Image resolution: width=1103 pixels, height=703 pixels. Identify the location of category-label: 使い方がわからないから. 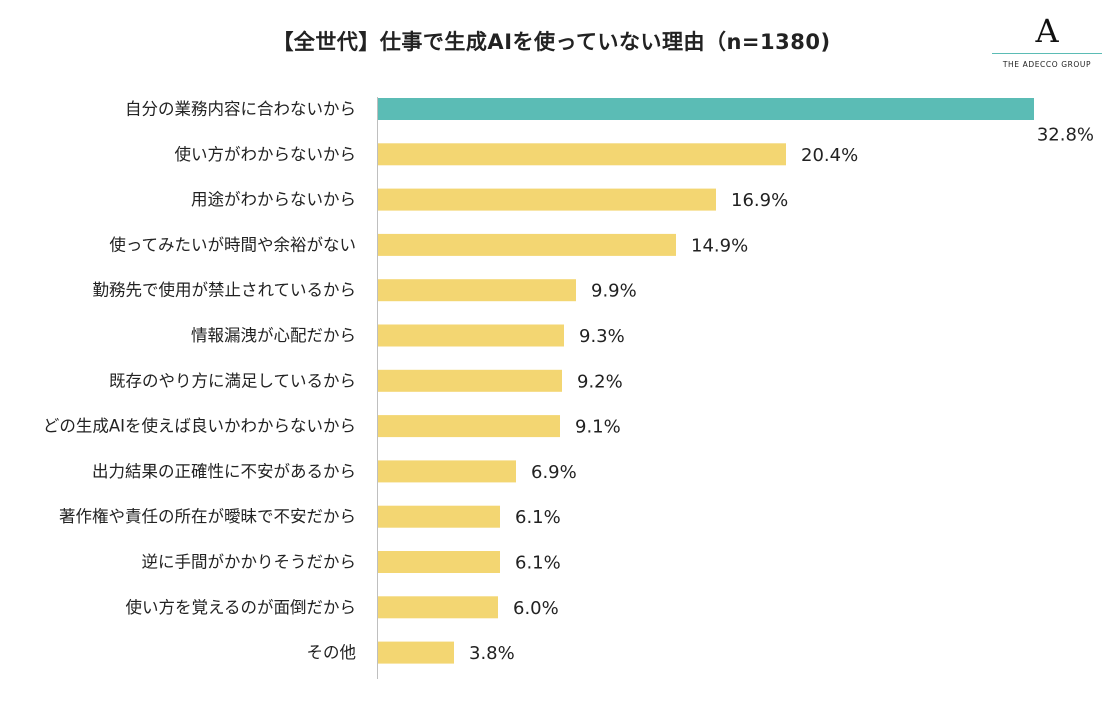
(266, 154).